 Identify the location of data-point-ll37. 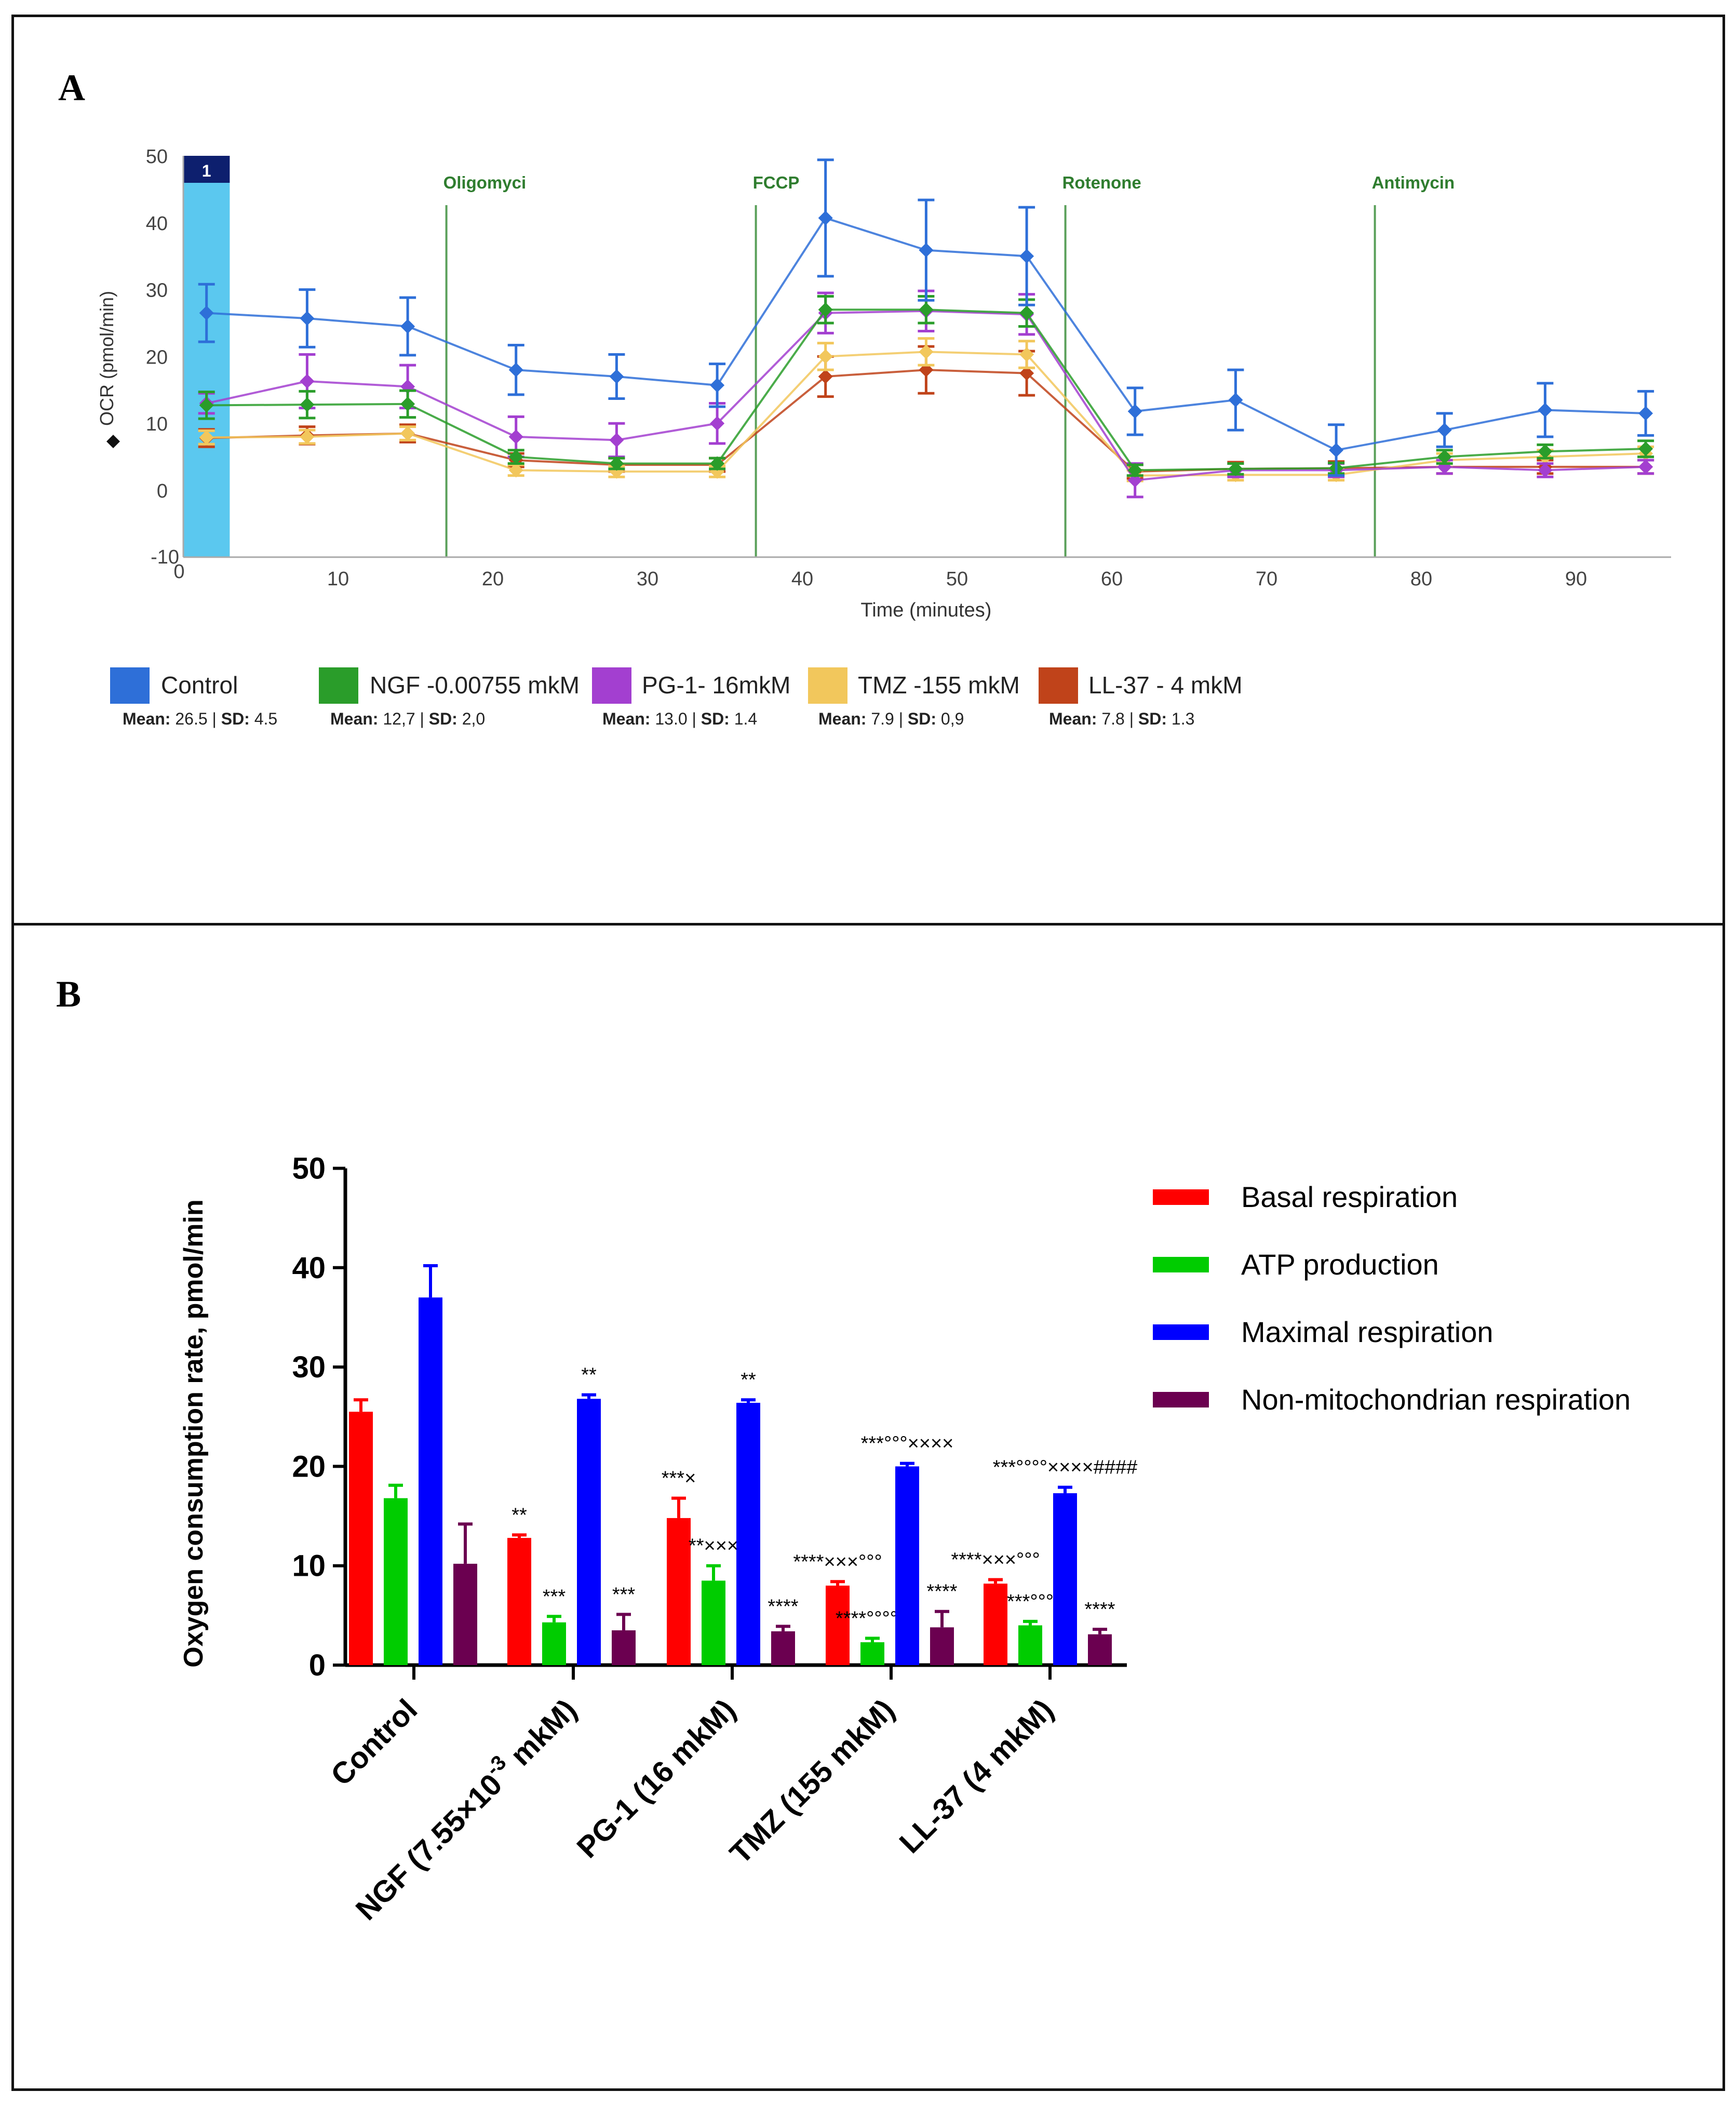
(1026, 373).